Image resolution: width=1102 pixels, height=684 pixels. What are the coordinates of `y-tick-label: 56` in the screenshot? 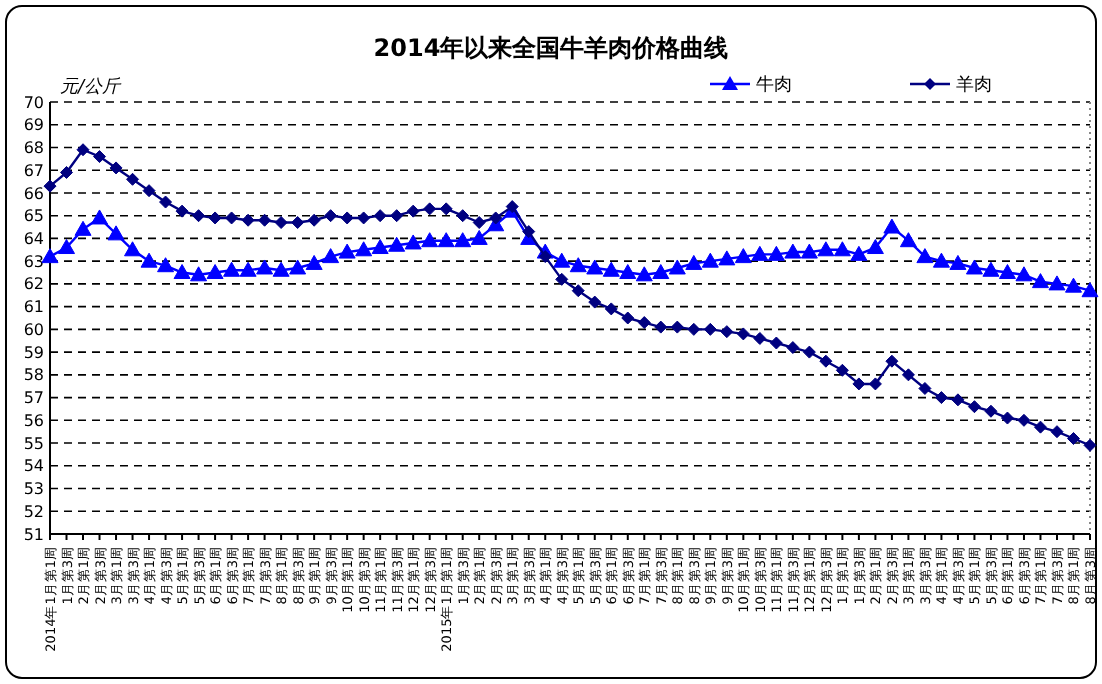 It's located at (33, 420).